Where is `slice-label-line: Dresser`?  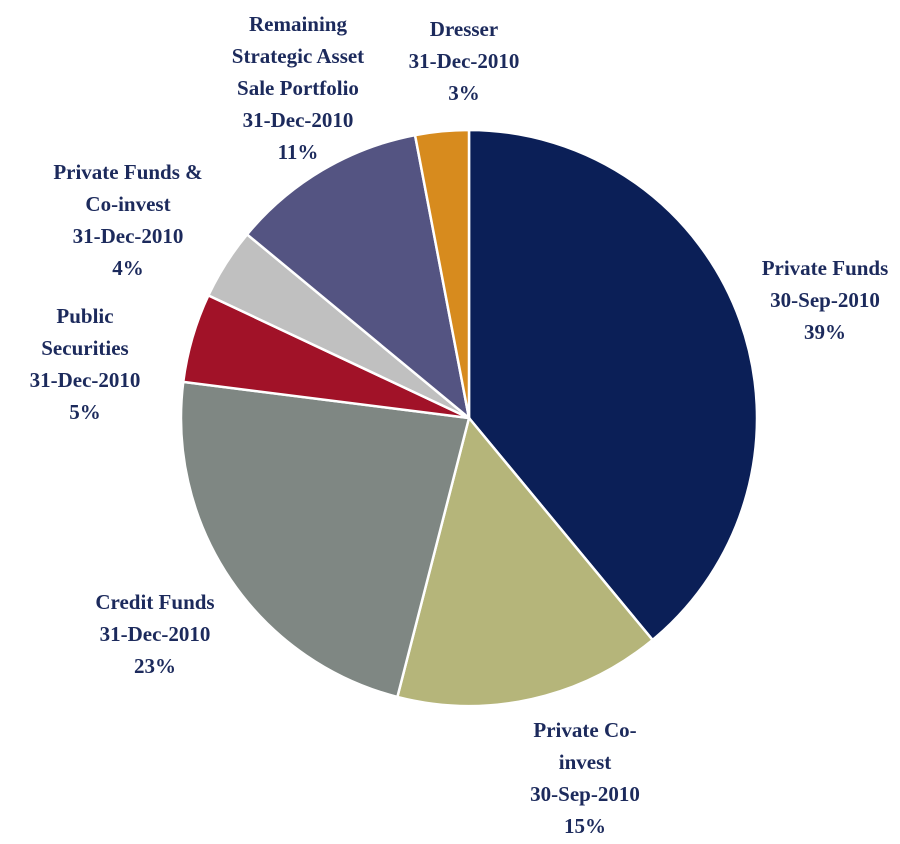 slice-label-line: Dresser is located at coordinates (464, 29).